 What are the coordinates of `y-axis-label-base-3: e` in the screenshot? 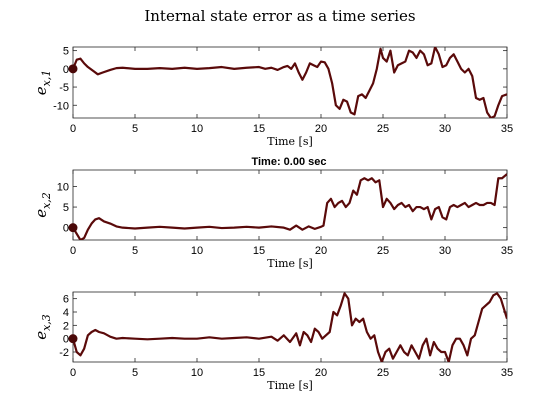 It's located at (41, 335).